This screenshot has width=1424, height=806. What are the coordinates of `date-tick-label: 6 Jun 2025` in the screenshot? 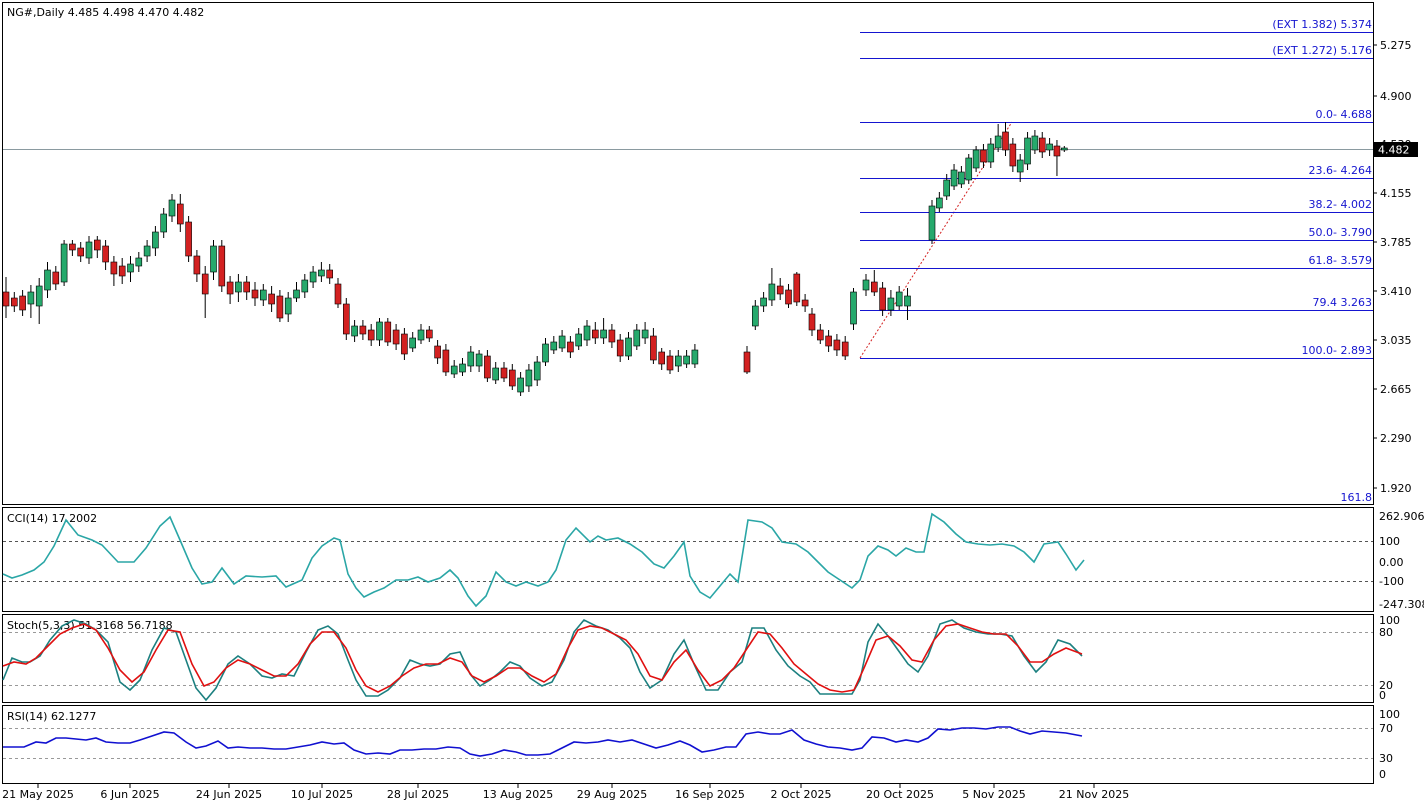 It's located at (129, 794).